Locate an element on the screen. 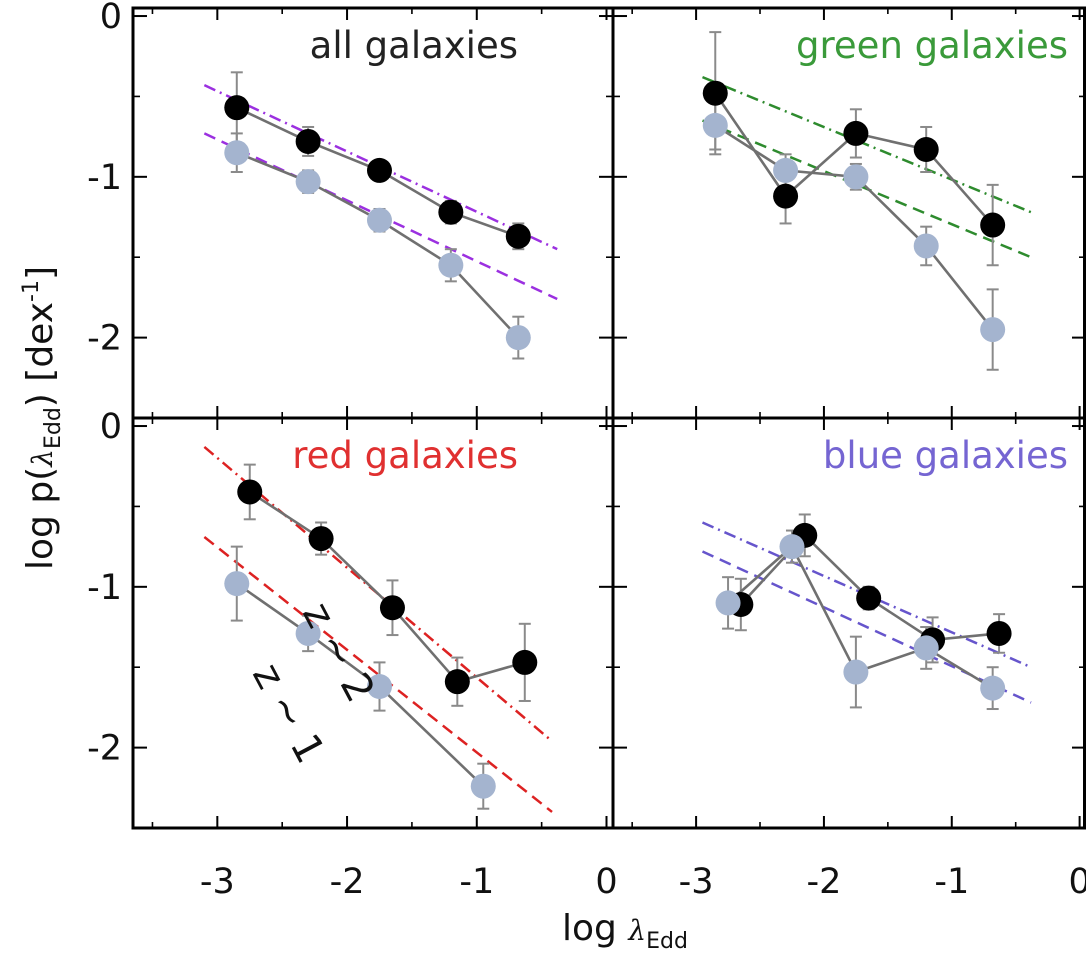 This screenshot has width=1086, height=958. panel-title-red-galaxies: red galaxies is located at coordinates (405, 455).